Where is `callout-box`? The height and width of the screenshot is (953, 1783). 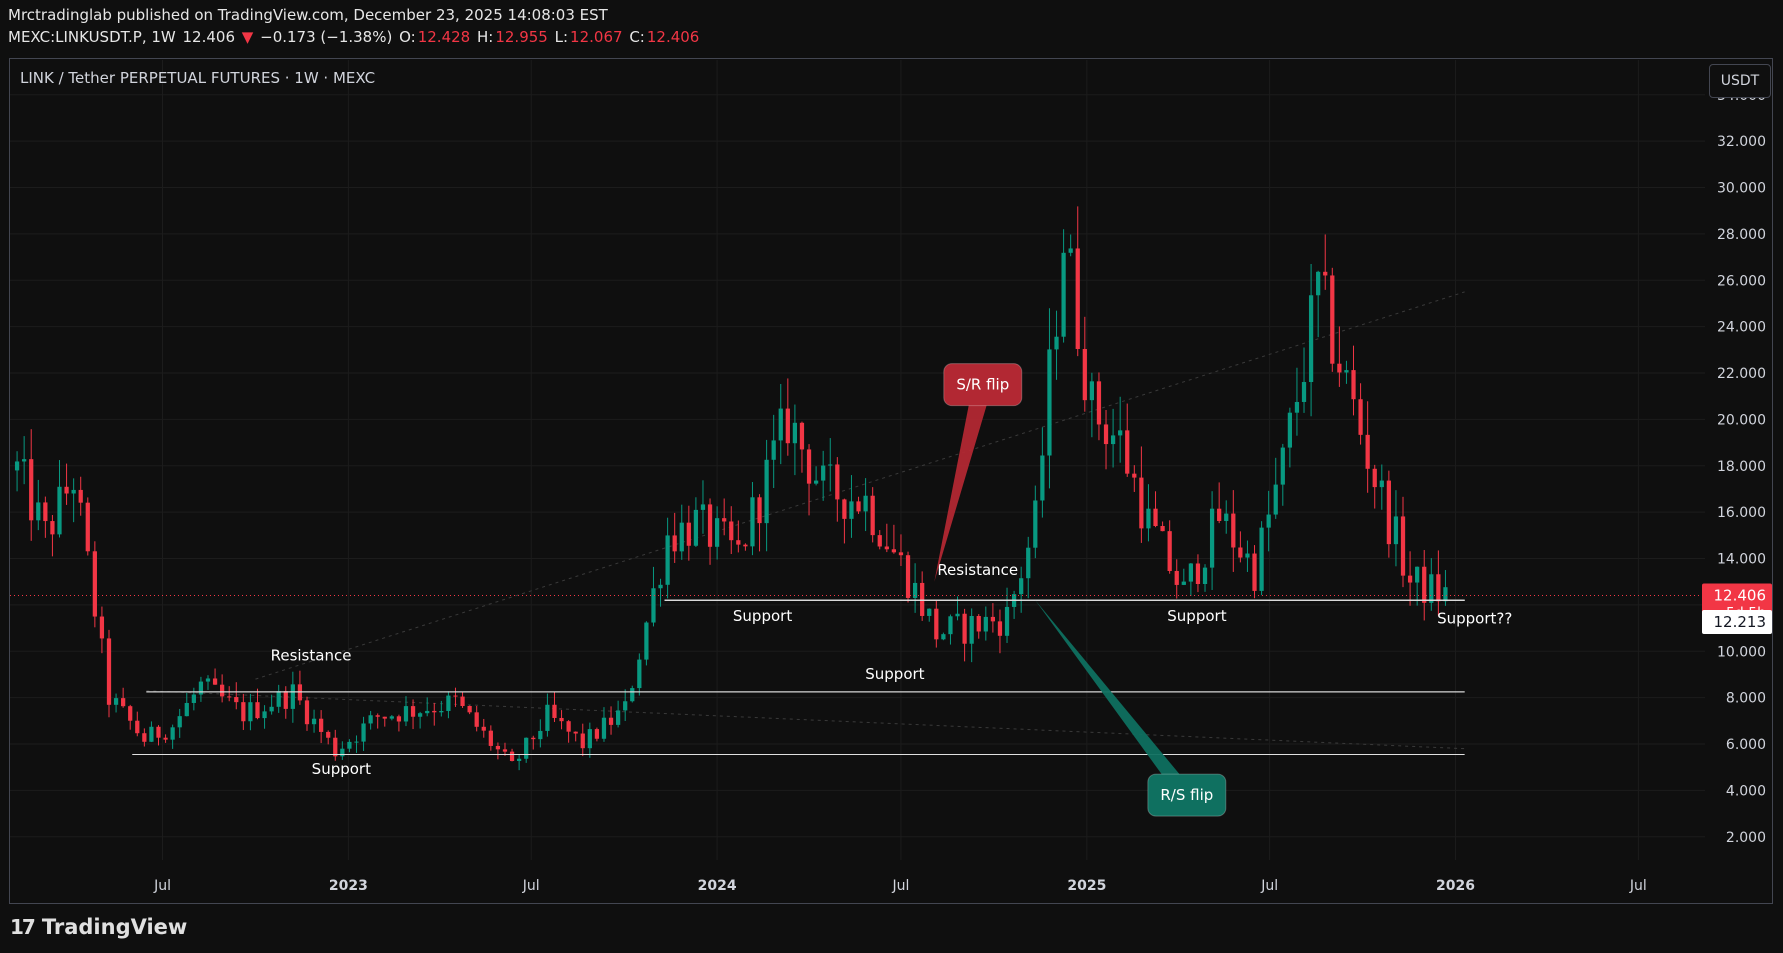 callout-box is located at coordinates (983, 385).